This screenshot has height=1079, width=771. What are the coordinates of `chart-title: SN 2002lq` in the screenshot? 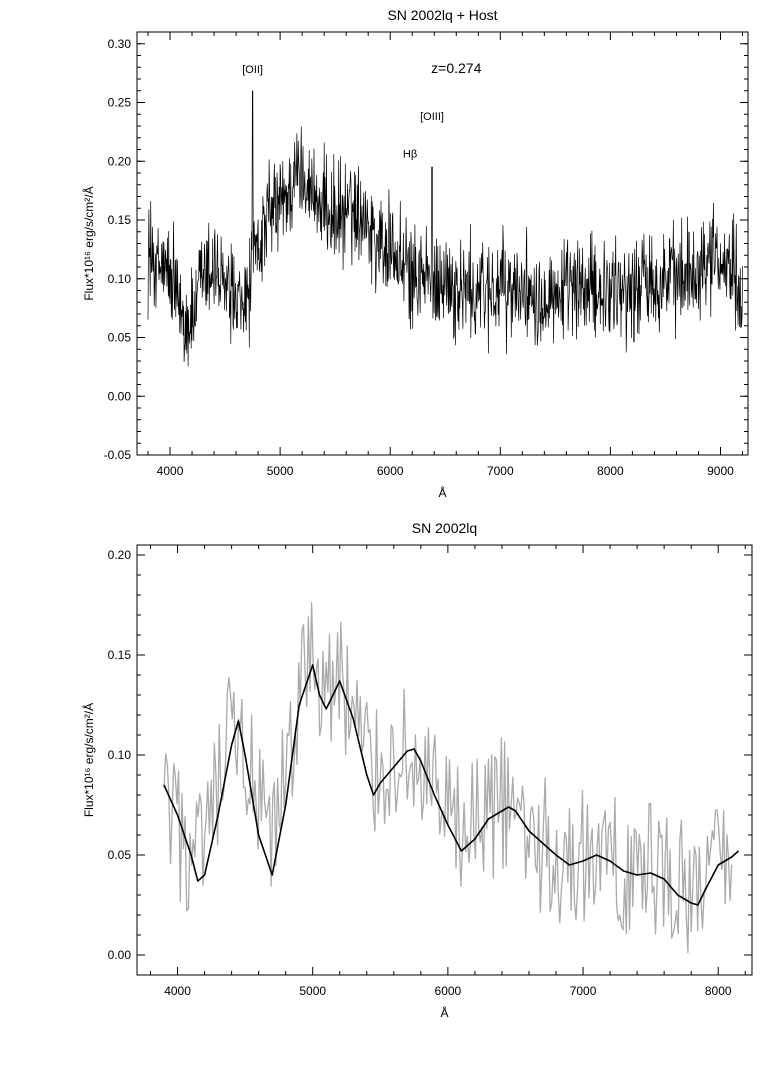 It's located at (444, 528).